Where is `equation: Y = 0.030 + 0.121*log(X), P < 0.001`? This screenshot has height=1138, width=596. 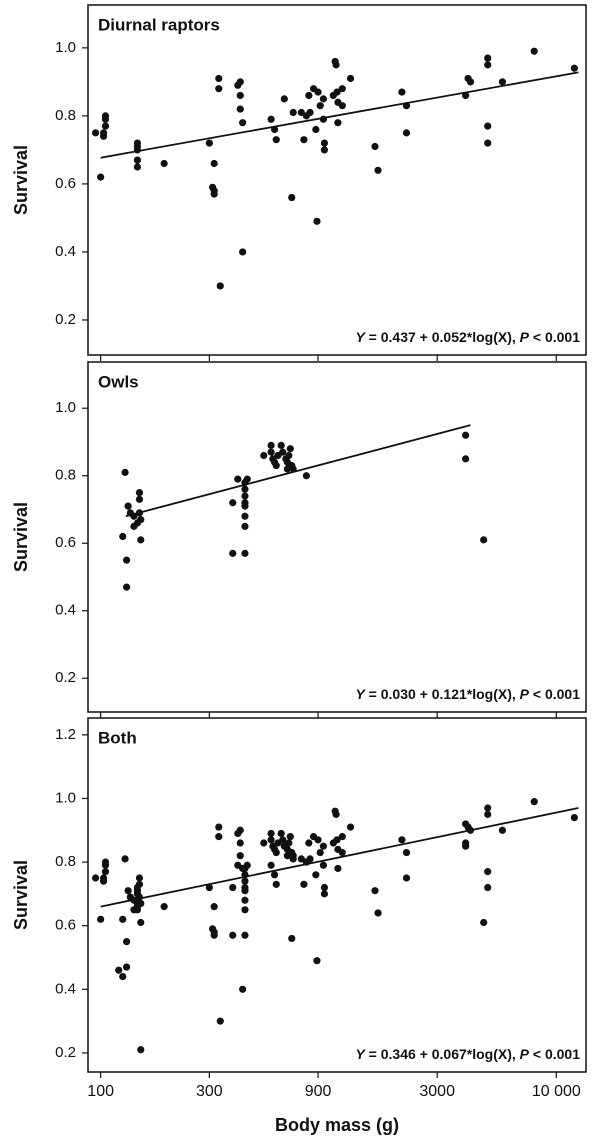 equation: Y = 0.030 + 0.121*log(X), P < 0.001 is located at coordinates (467, 694).